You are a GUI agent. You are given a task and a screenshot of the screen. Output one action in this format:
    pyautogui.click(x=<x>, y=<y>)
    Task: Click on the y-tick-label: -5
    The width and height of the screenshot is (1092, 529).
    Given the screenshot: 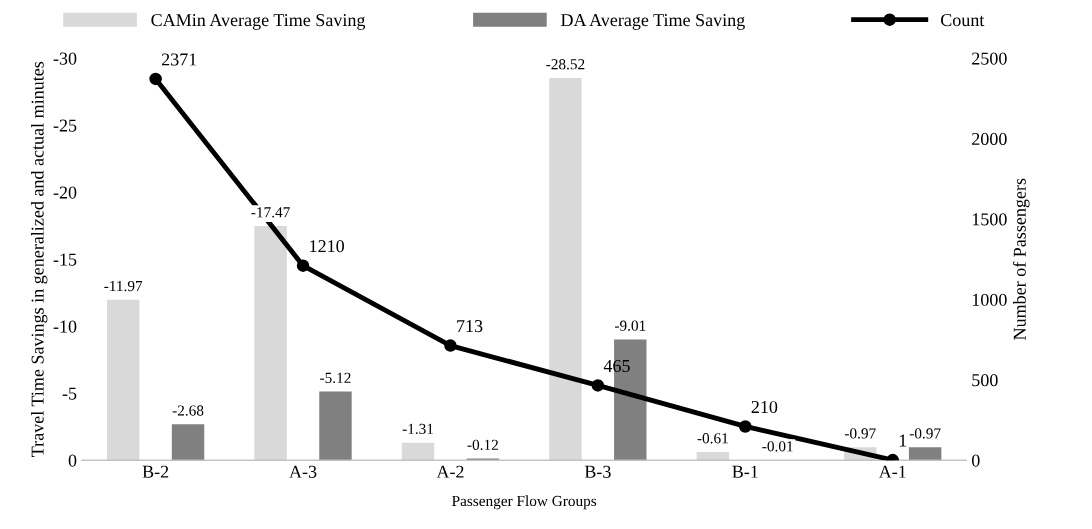 What is the action you would take?
    pyautogui.click(x=69, y=393)
    